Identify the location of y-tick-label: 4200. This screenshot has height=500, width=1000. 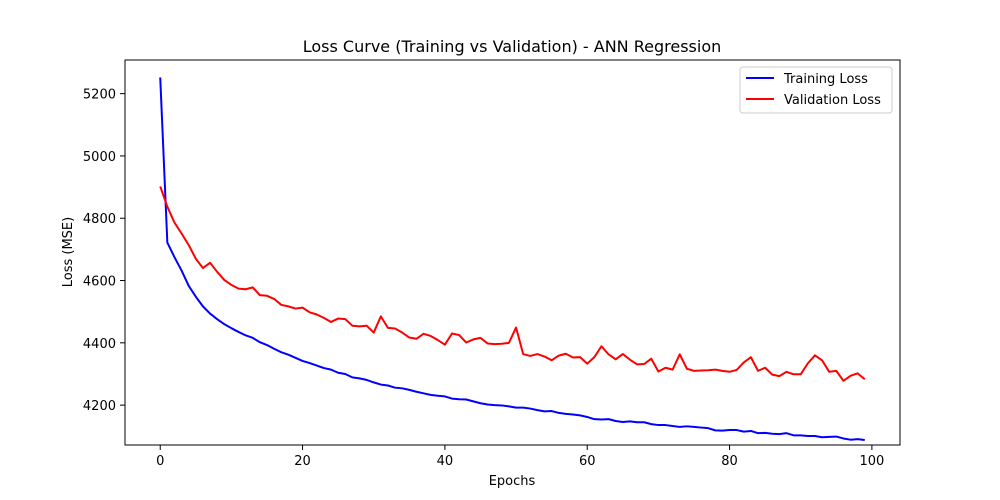
(99, 406).